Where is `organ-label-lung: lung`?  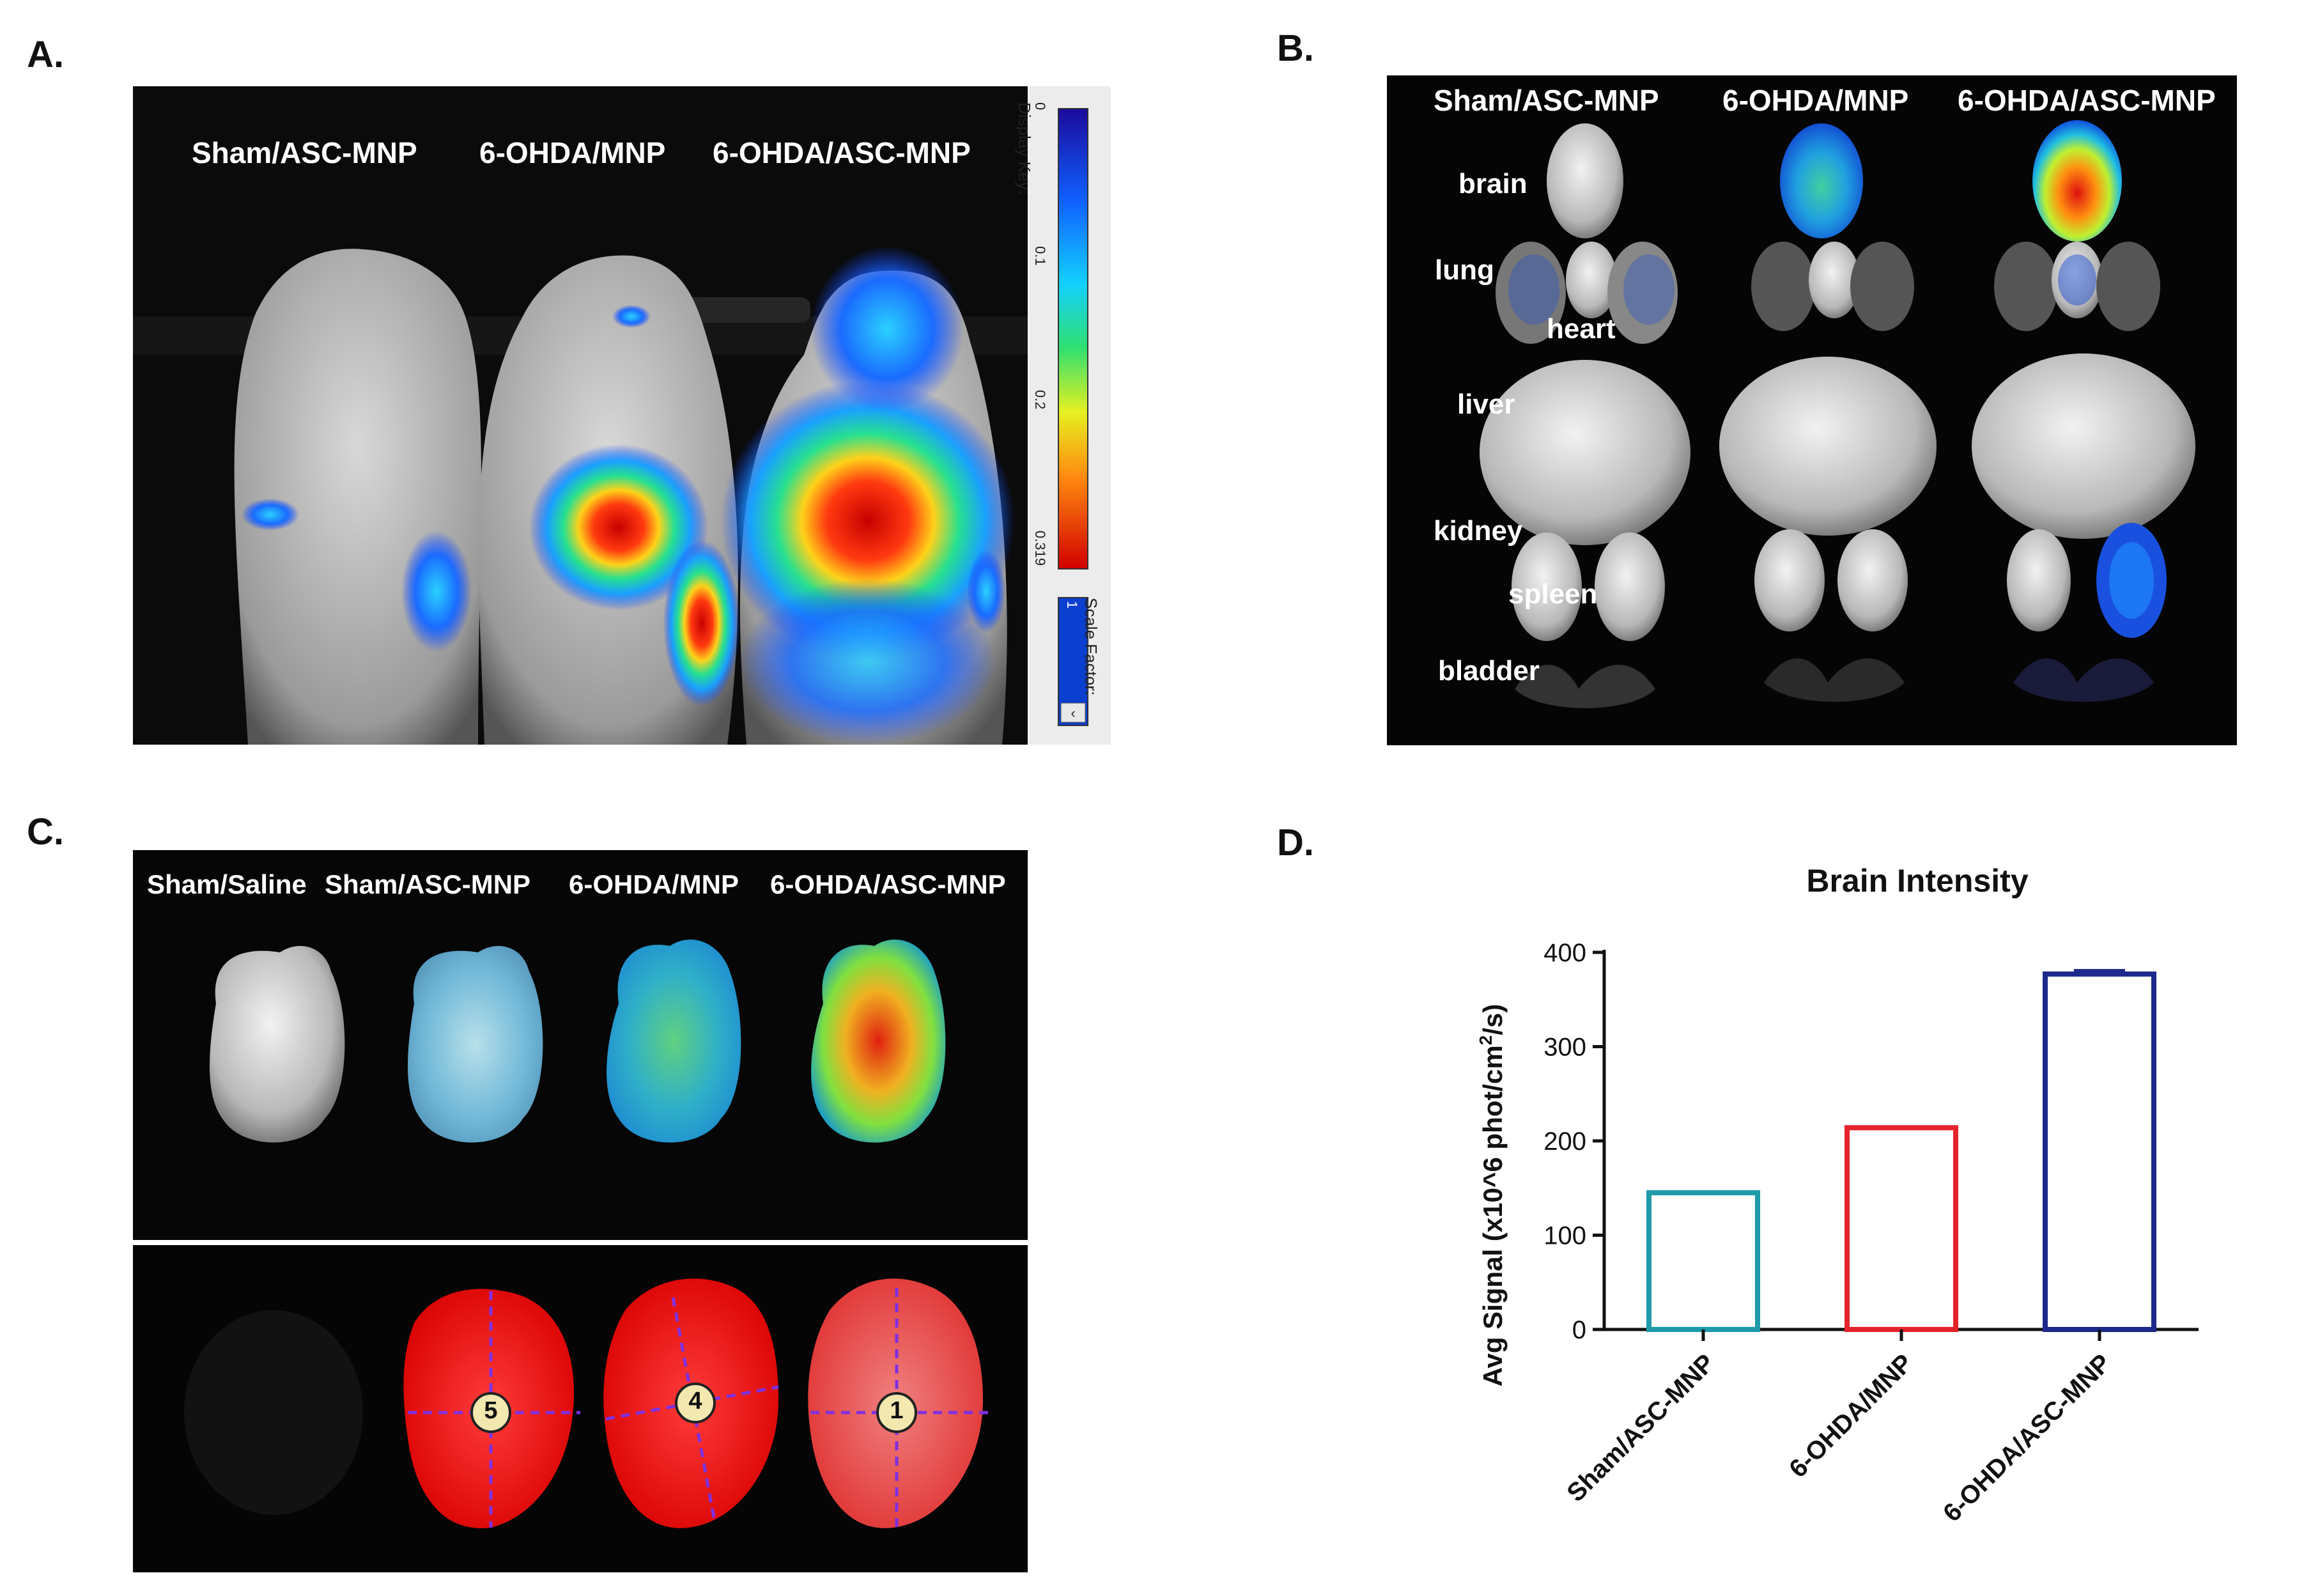 organ-label-lung: lung is located at coordinates (1464, 270).